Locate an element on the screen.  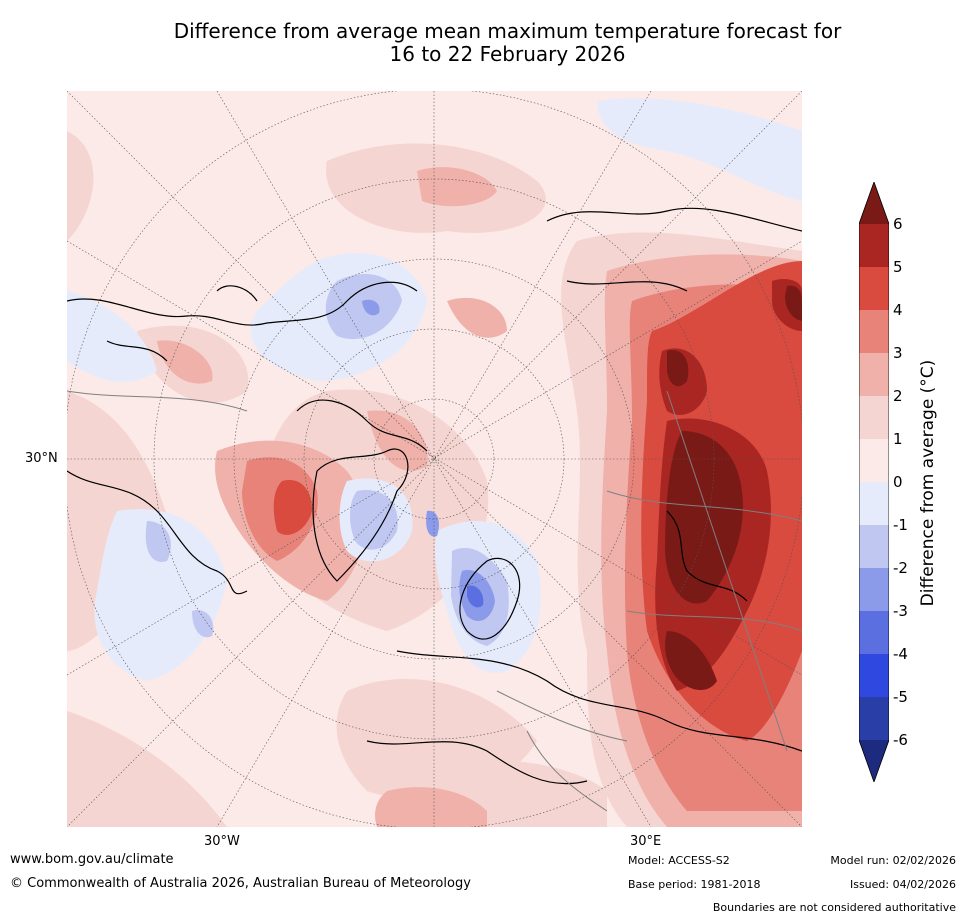
colorbar is located at coordinates (874, 482).